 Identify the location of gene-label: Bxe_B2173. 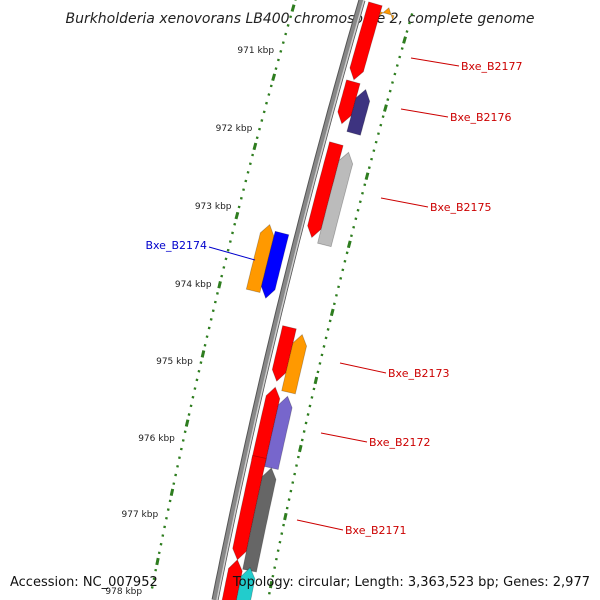
(419, 373).